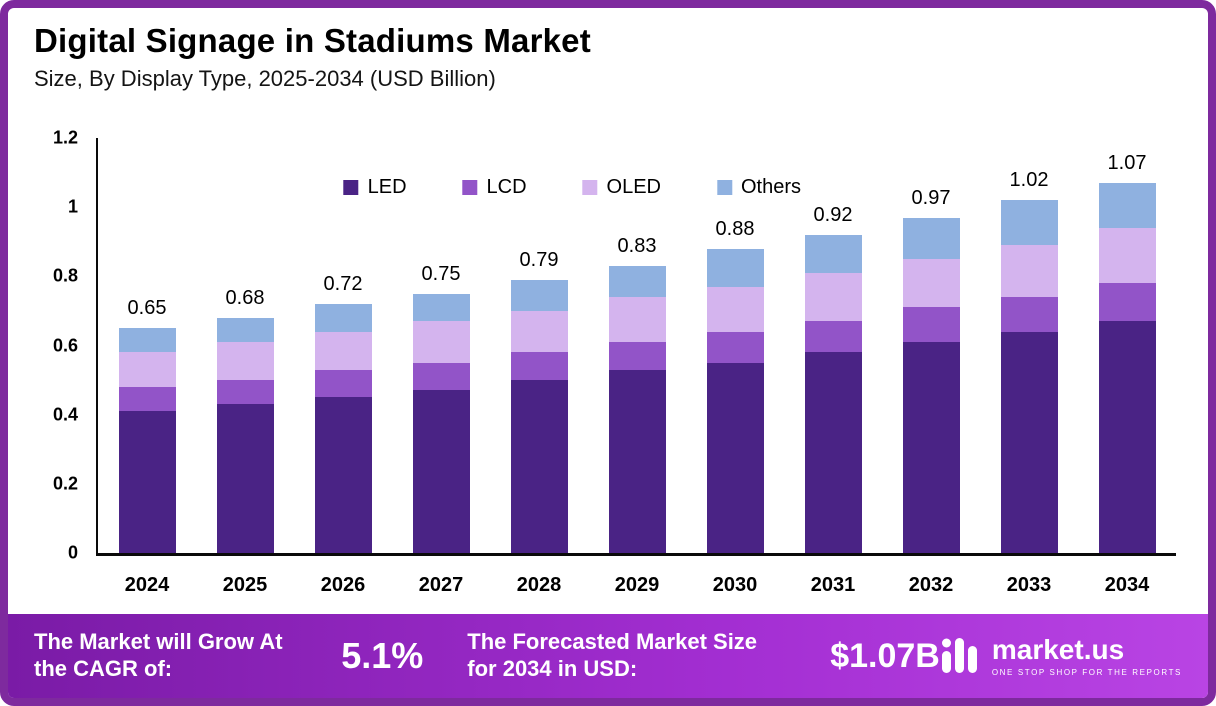 Image resolution: width=1216 pixels, height=706 pixels. Describe the element at coordinates (1029, 180) in the screenshot. I see `bar-total-label: 1.02` at that location.